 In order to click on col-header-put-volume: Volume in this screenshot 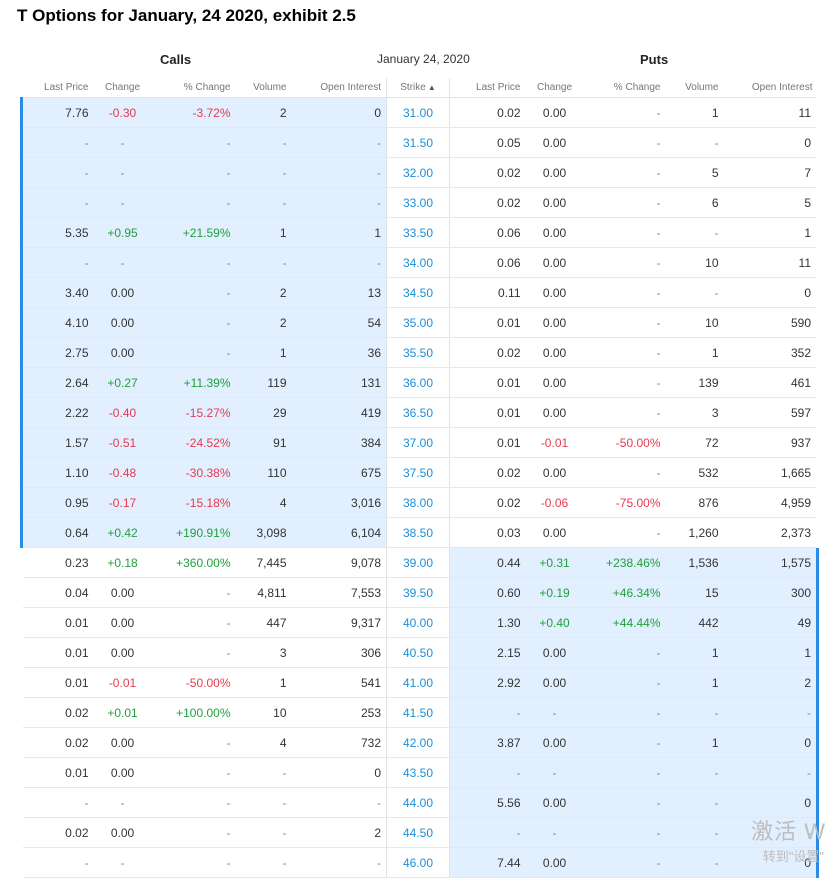, I will do `click(694, 88)`.